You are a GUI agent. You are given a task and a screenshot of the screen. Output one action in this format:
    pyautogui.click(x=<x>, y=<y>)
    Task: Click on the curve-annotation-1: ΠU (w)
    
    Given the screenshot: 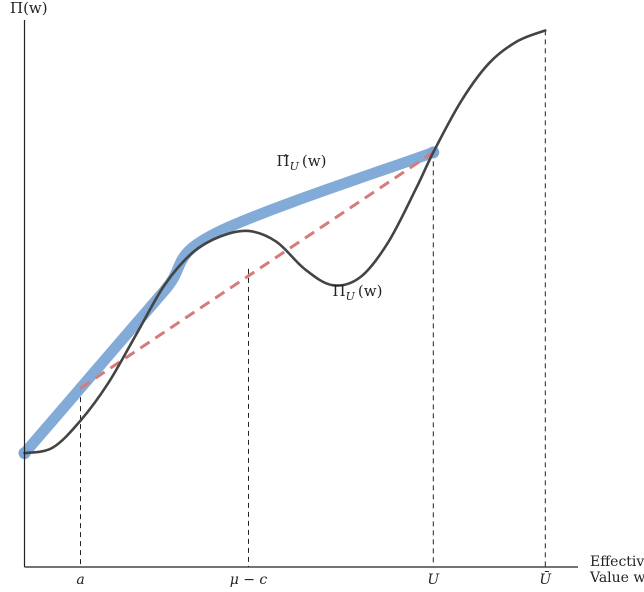 What is the action you would take?
    pyautogui.click(x=358, y=292)
    